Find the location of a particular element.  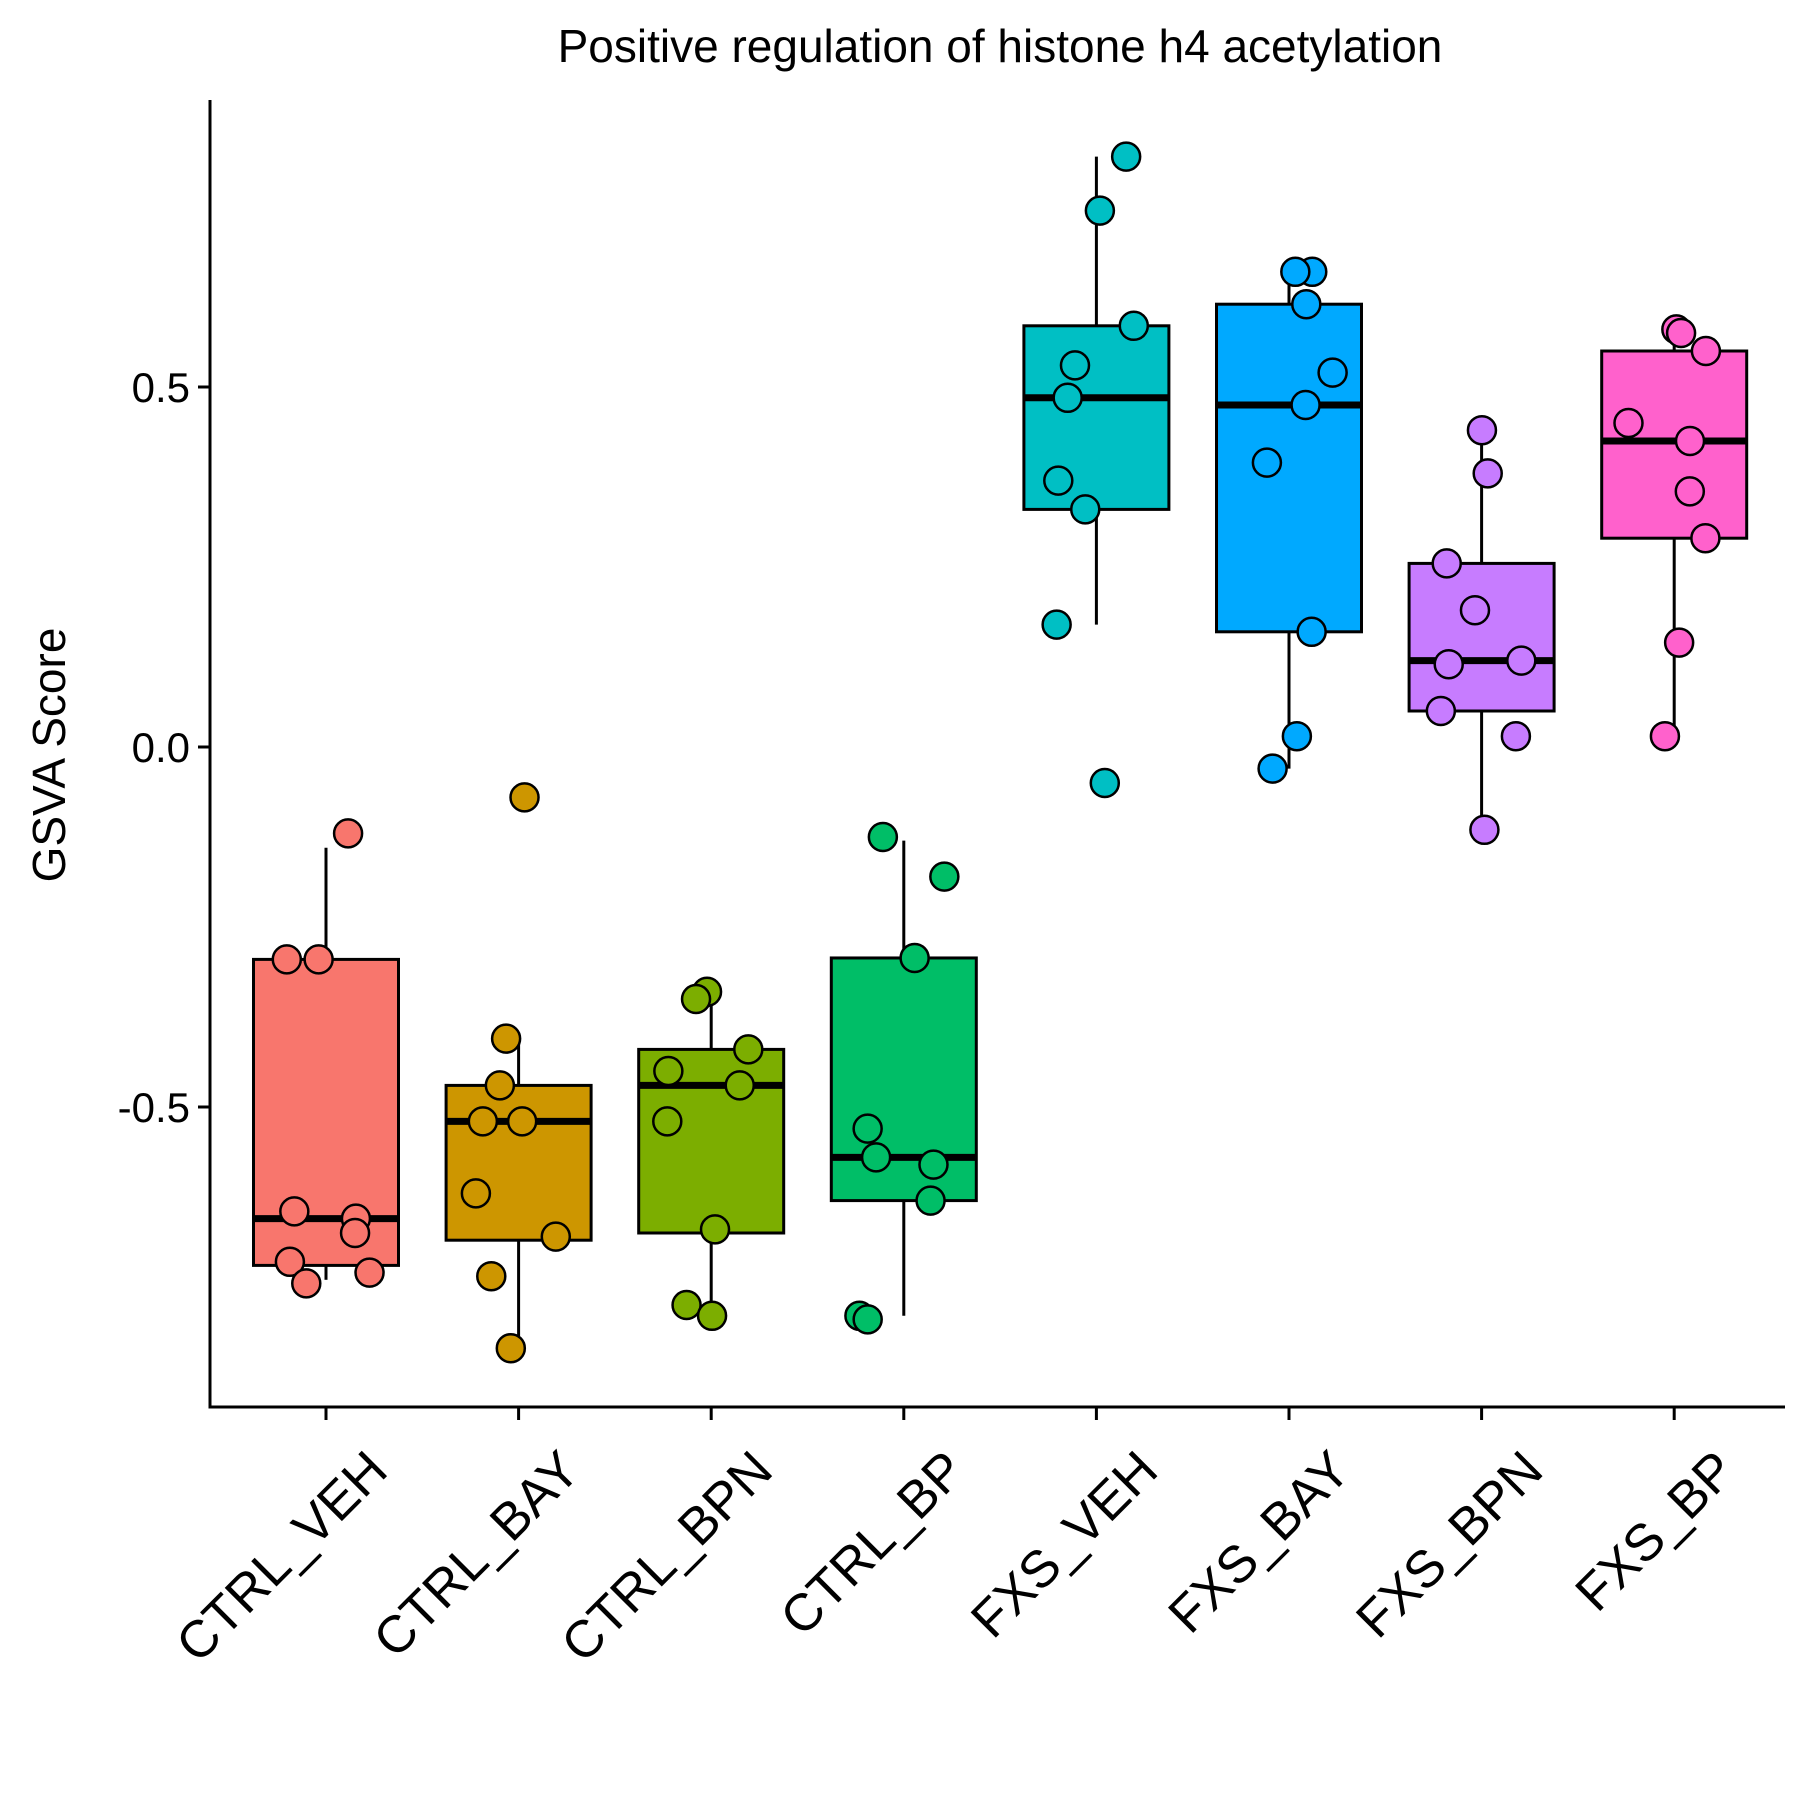

x-tick-label: FXS_BPN is located at coordinates (1450, 1544).